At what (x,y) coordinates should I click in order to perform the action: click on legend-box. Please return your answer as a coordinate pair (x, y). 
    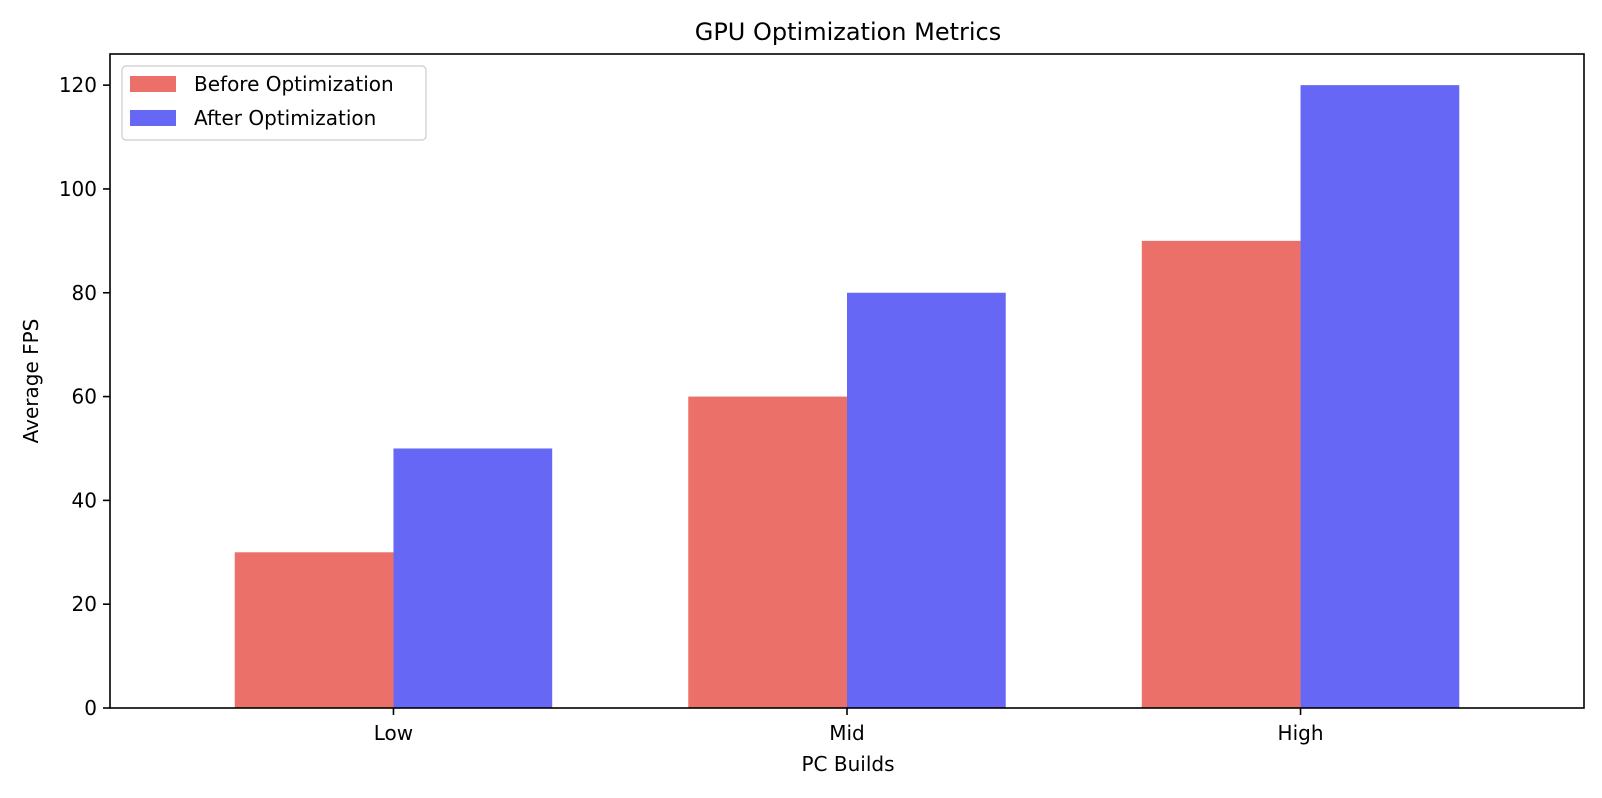
    Looking at the image, I should click on (274, 103).